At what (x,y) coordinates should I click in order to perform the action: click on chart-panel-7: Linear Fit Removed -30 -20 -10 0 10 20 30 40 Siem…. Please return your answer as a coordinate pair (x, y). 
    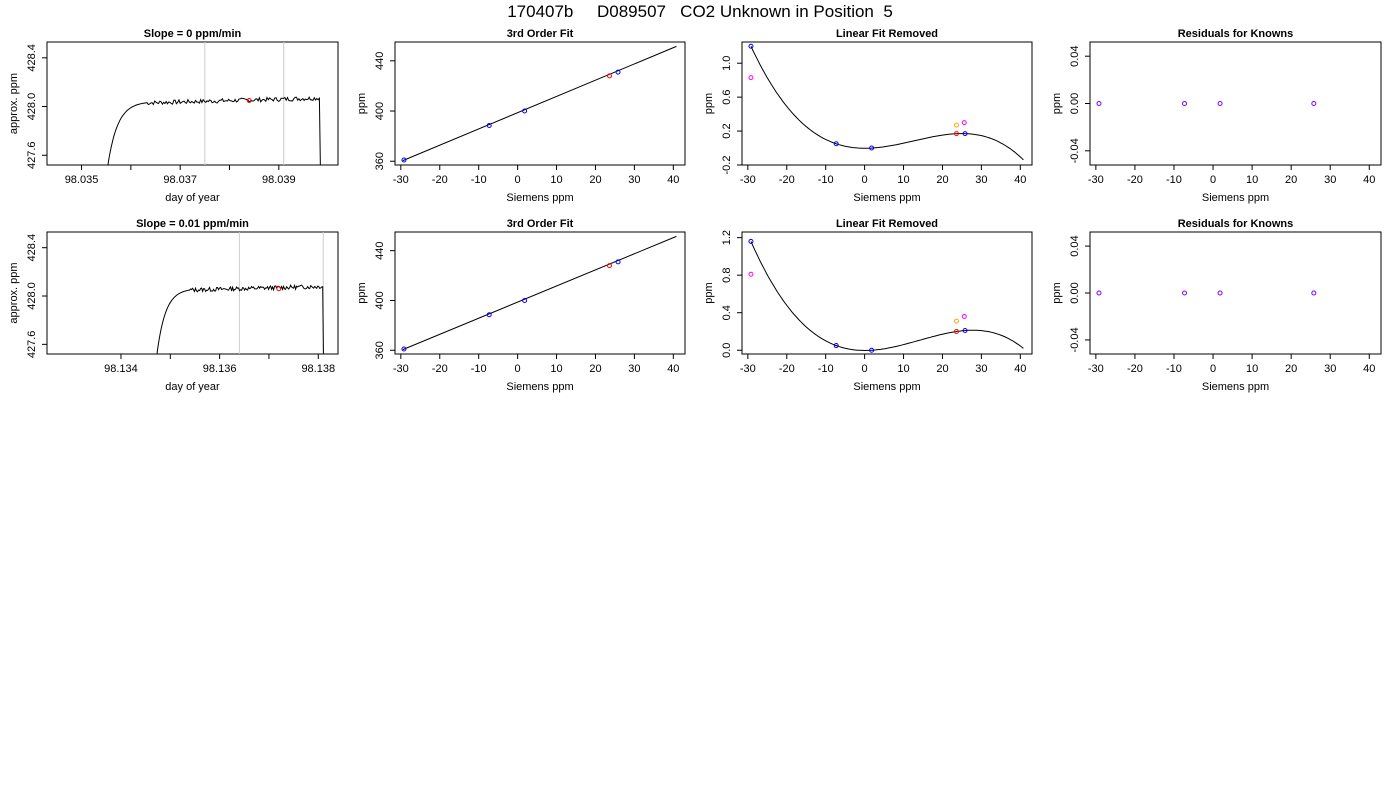
    Looking at the image, I should click on (868, 305).